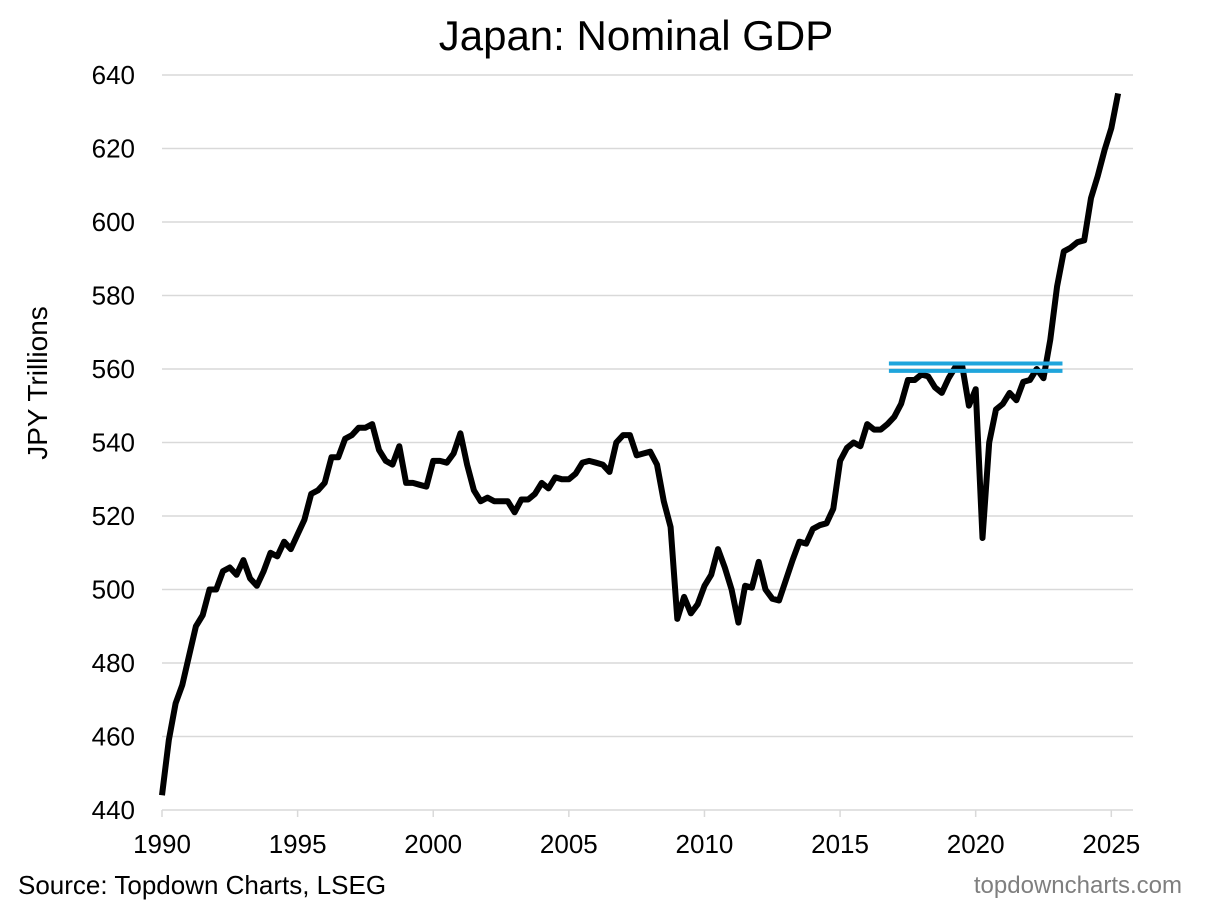  Describe the element at coordinates (433, 844) in the screenshot. I see `x-tick-label: 2000` at that location.